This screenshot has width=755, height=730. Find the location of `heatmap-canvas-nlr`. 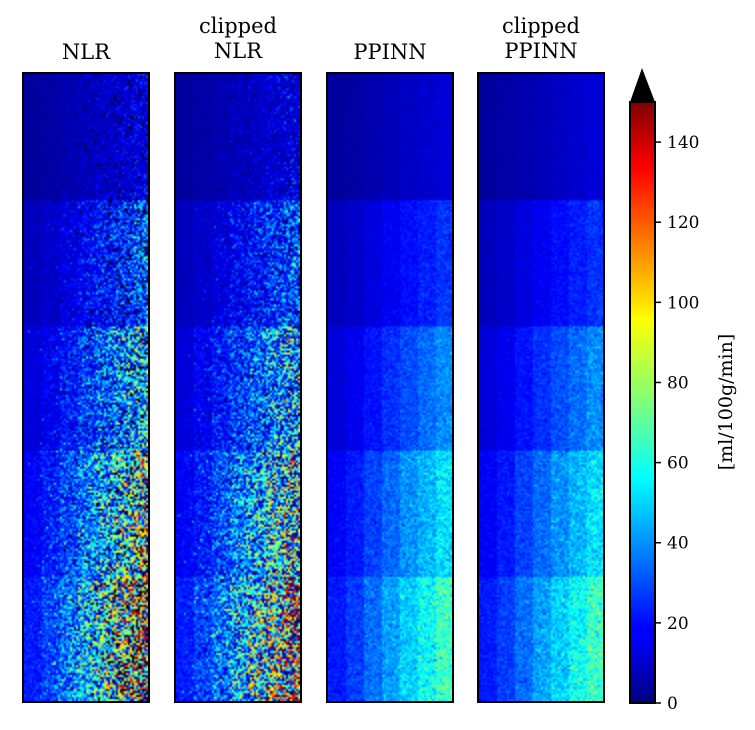

heatmap-canvas-nlr is located at coordinates (86, 387).